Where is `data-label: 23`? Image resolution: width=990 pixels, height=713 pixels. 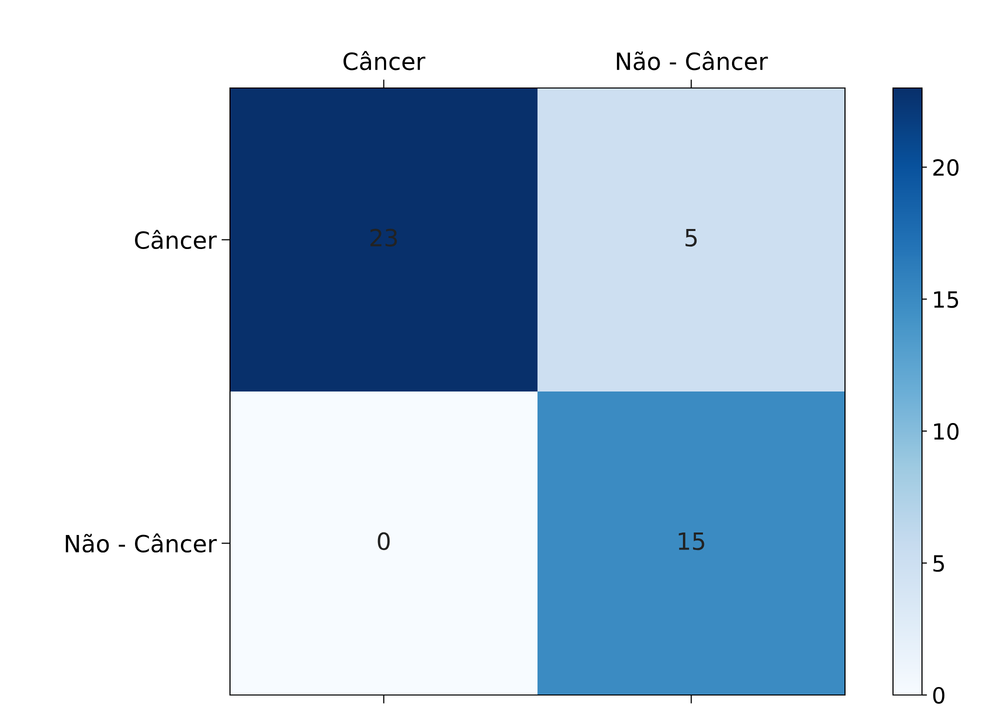 data-label: 23 is located at coordinates (383, 237).